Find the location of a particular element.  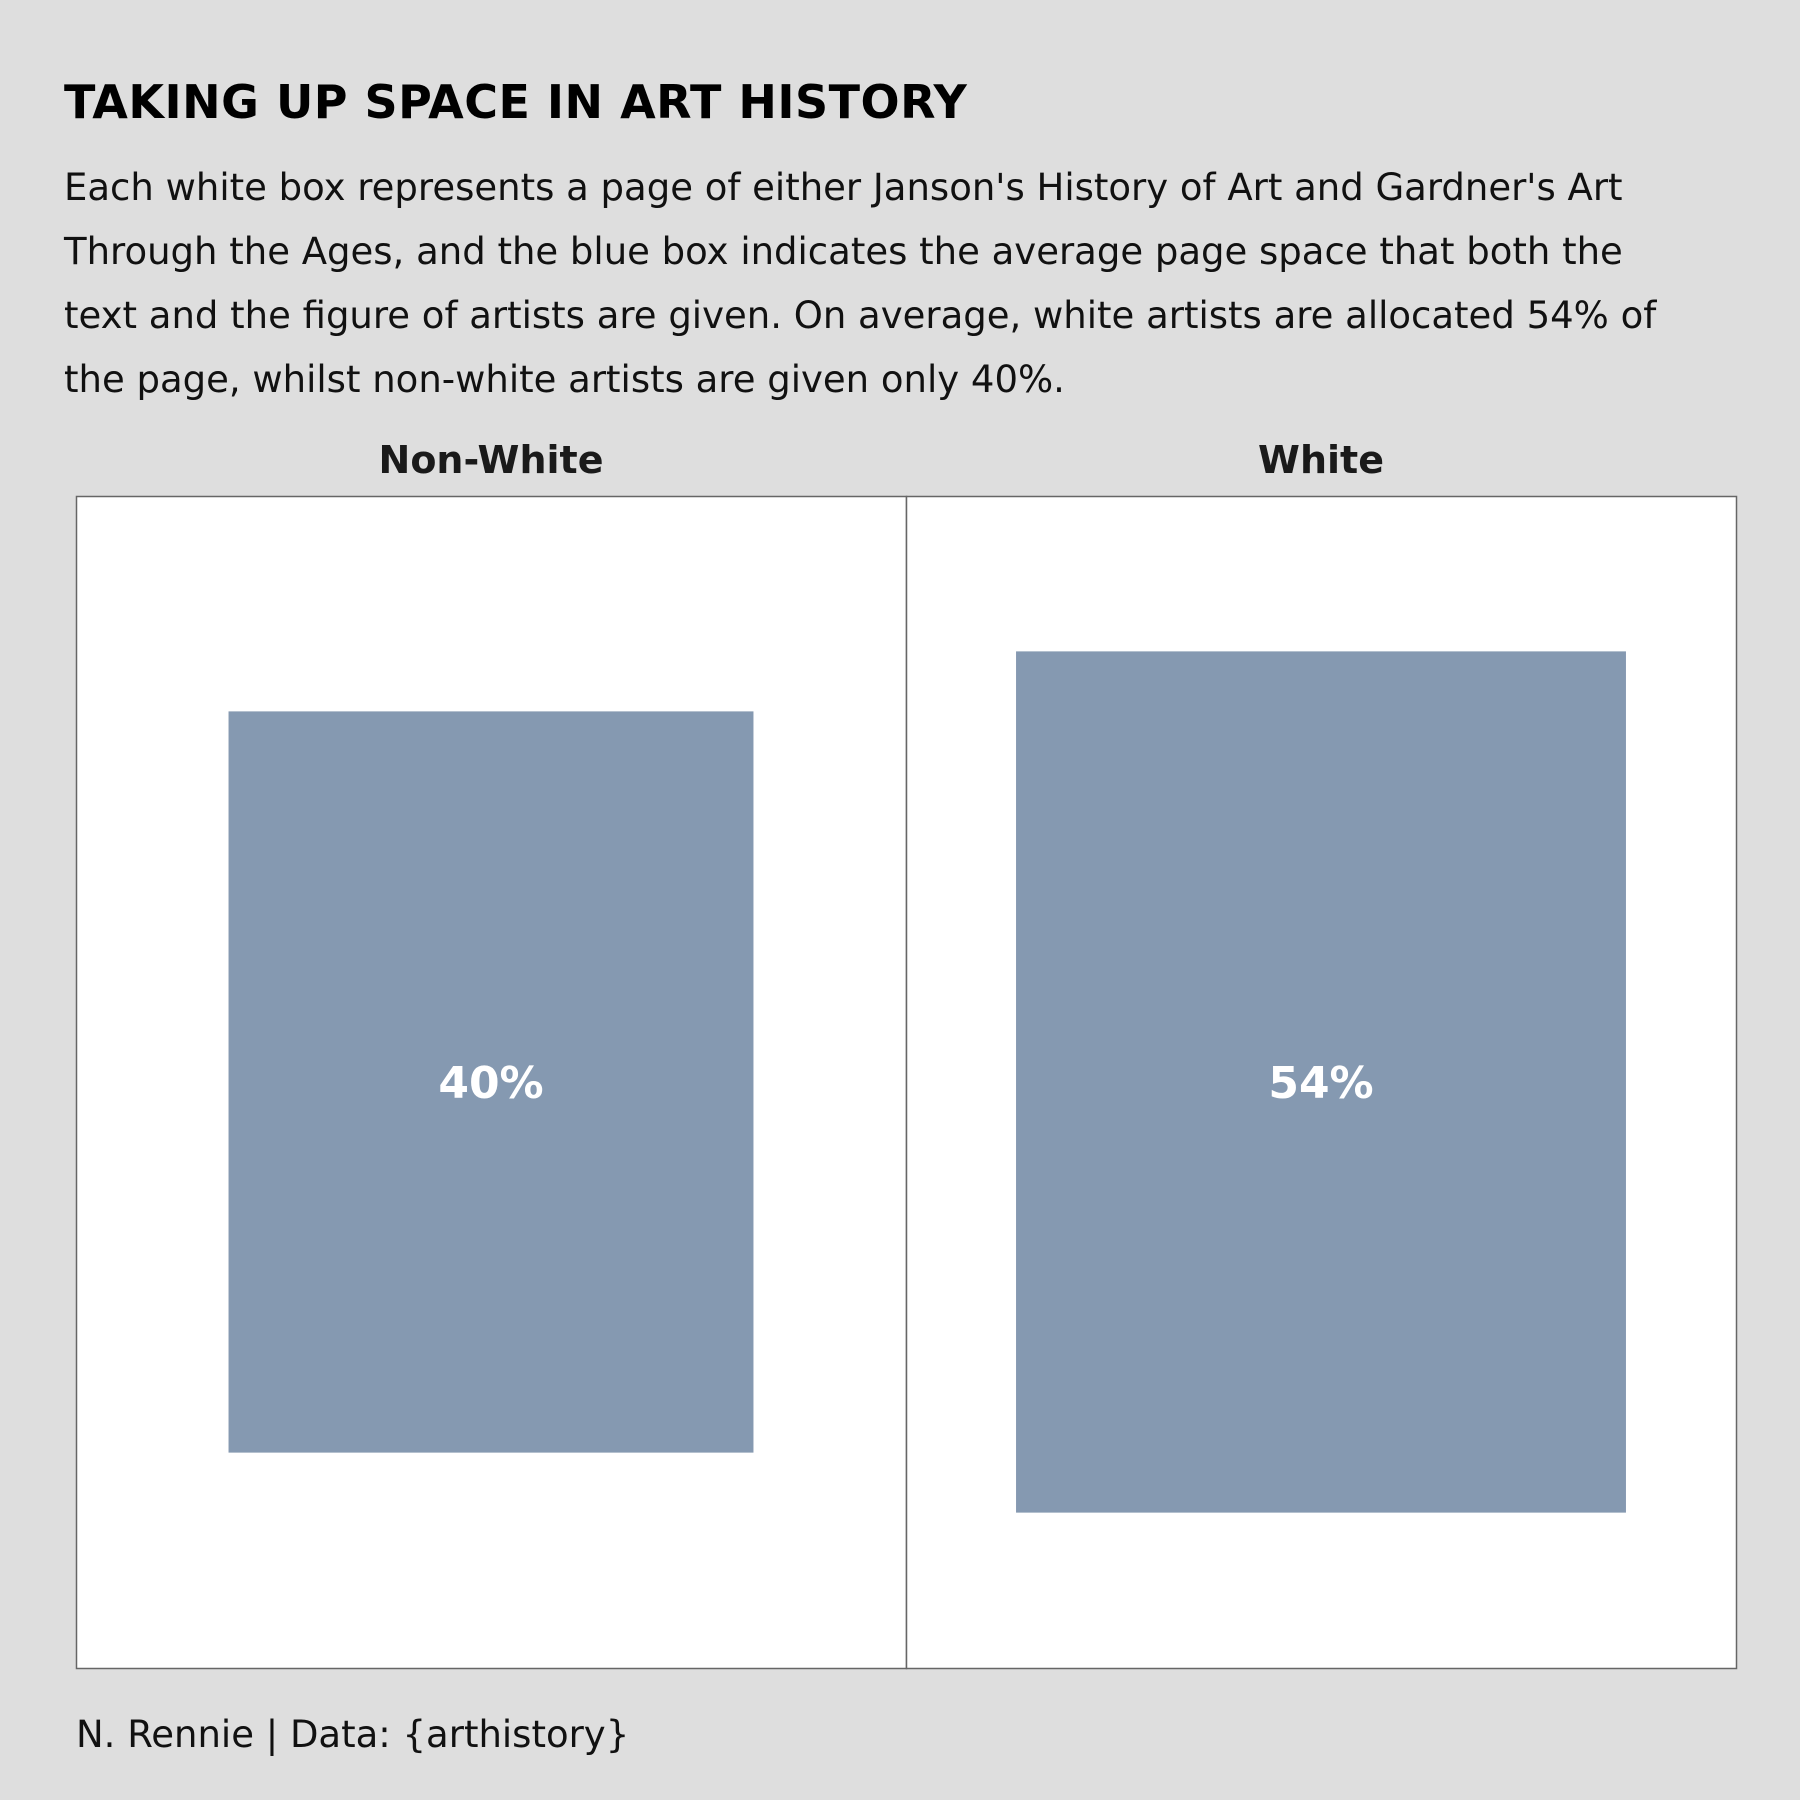

chart-caption: N. Rennie | Data: {arthistory} is located at coordinates (353, 1734).